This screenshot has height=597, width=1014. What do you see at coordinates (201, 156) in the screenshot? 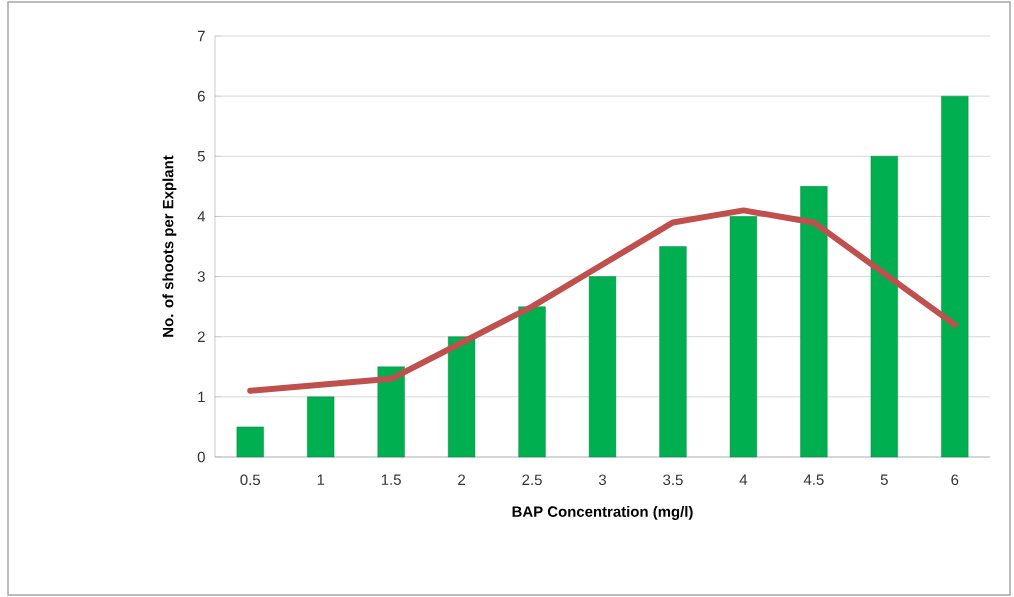
I see `y-tick-label: 5` at bounding box center [201, 156].